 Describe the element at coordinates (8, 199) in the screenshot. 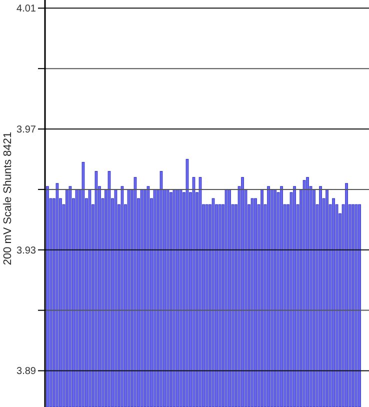

I see `y-axis-title: 200 mV Scale Shunts 8421` at that location.